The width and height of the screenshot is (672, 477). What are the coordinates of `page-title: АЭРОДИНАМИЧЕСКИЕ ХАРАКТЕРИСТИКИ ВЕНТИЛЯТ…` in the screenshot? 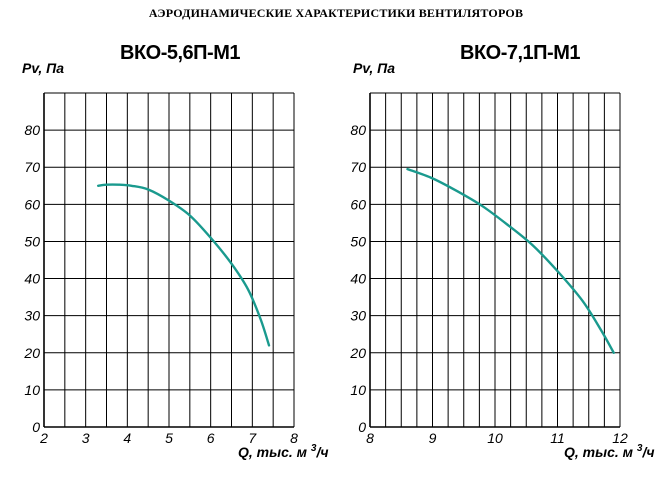 It's located at (336, 13).